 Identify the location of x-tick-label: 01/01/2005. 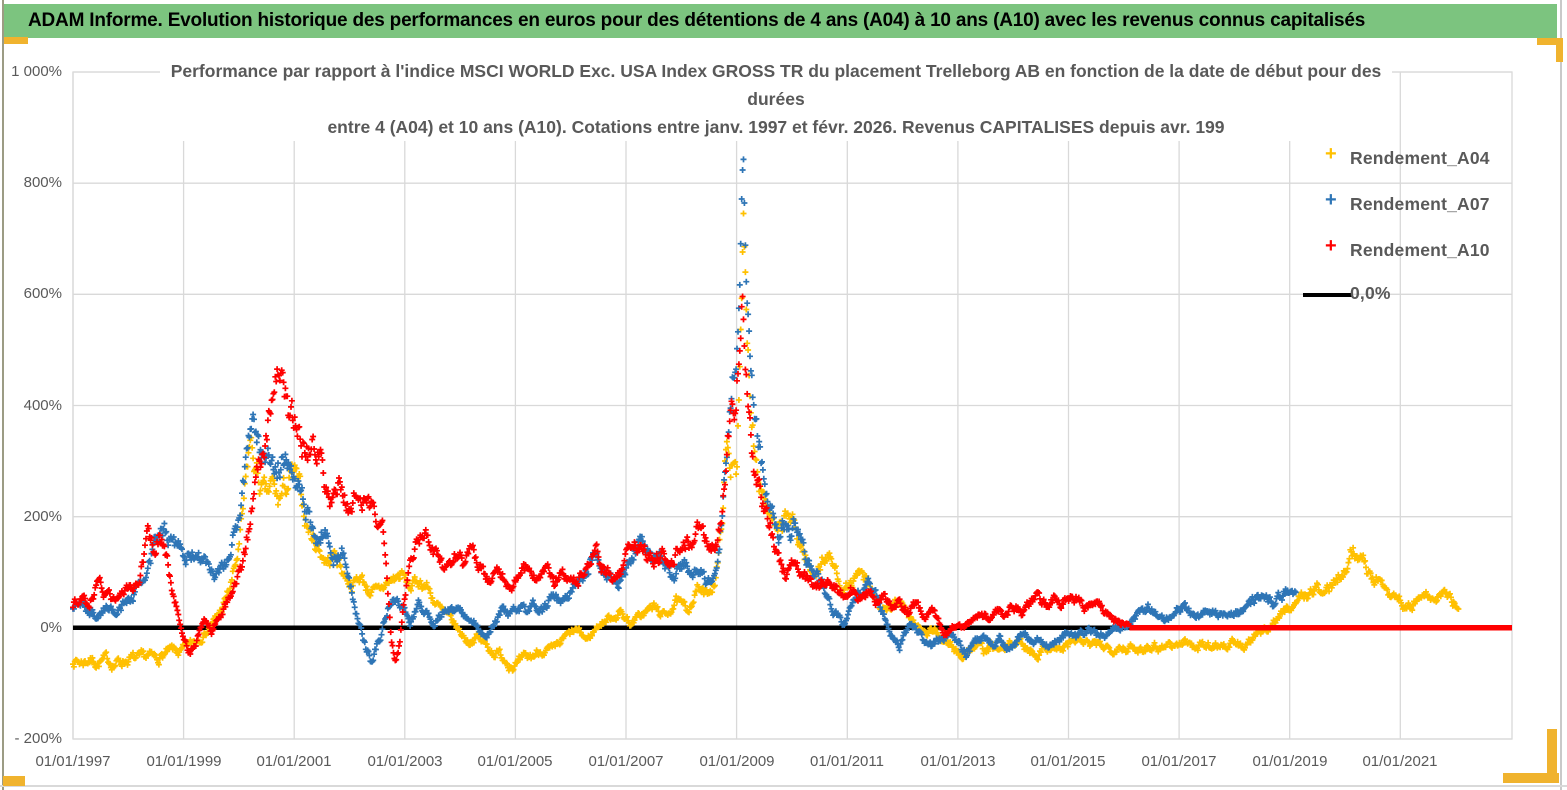
(515, 761).